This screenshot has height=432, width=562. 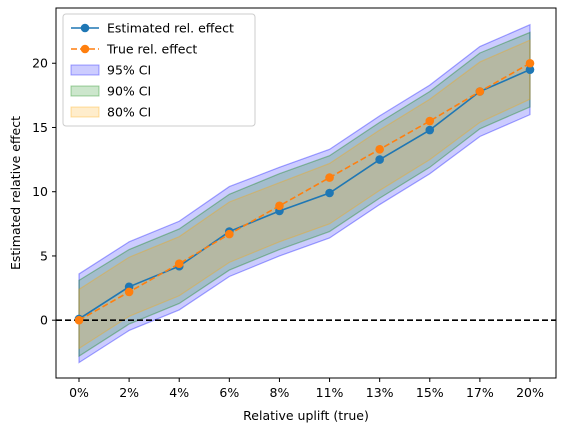 What do you see at coordinates (129, 70) in the screenshot?
I see `legend-label-band-0: 95% CI` at bounding box center [129, 70].